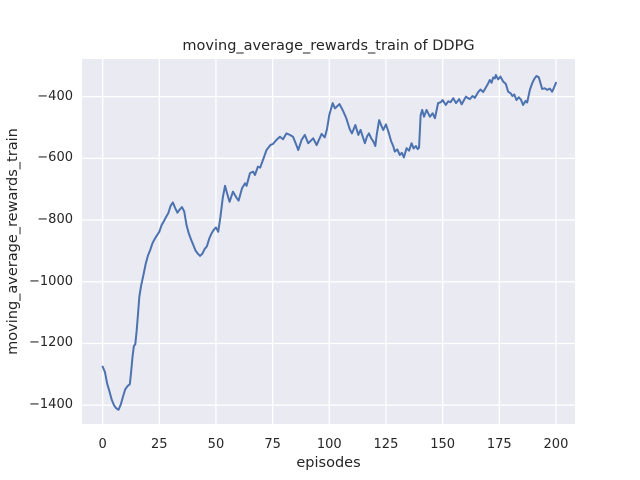 This screenshot has width=640, height=480. I want to click on y-tick-label: −1000, so click(51, 281).